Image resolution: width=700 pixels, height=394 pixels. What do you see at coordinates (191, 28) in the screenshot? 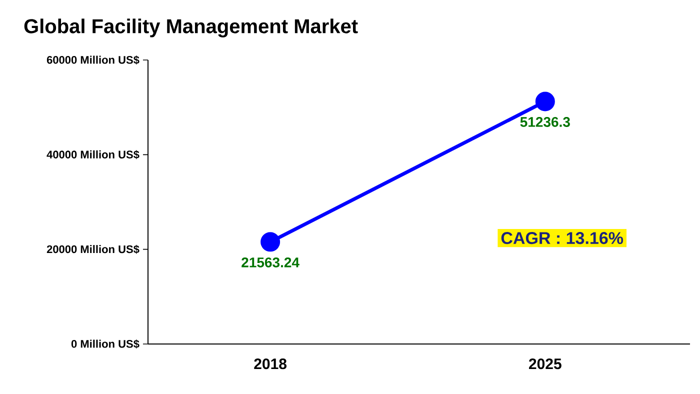
I see `chart-title: Global Facility Management Market` at bounding box center [191, 28].